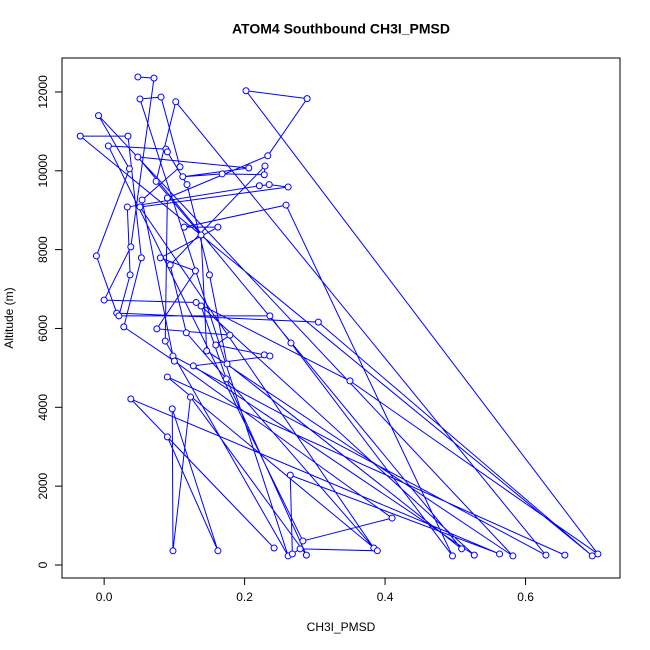 This screenshot has width=650, height=650. Describe the element at coordinates (43, 171) in the screenshot. I see `y-tick-label: 10000` at that location.